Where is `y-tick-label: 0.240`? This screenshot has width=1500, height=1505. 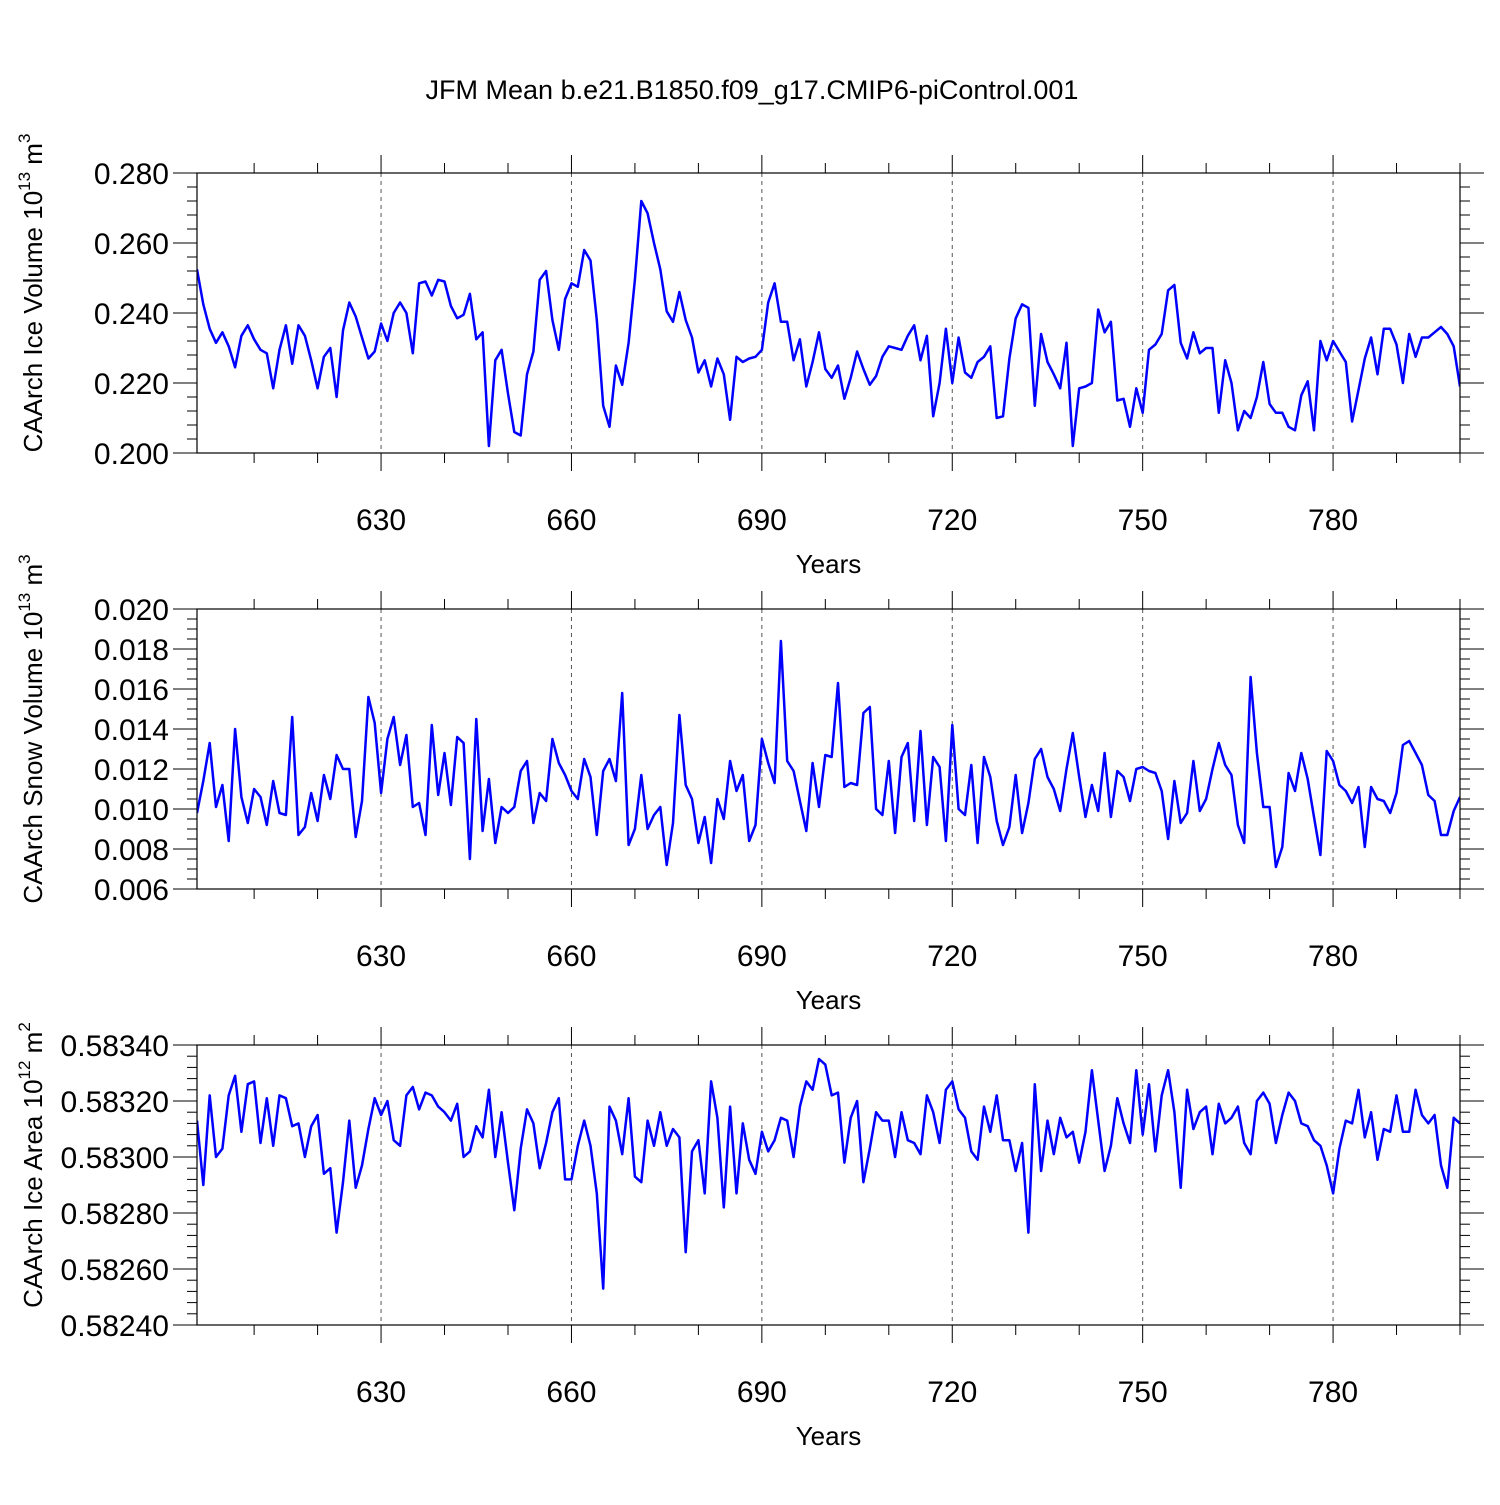 y-tick-label: 0.240 is located at coordinates (131, 314).